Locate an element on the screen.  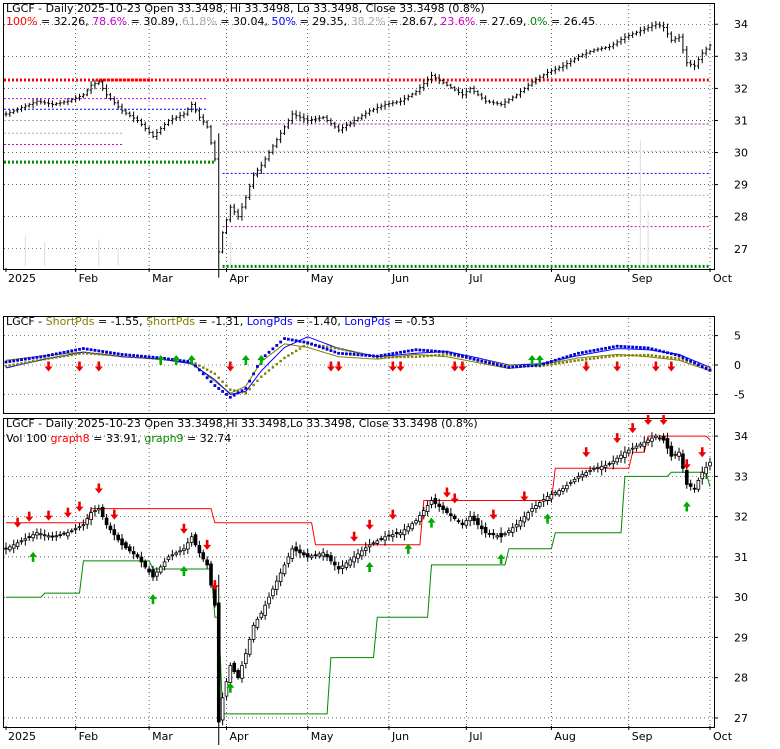
fib-618-label: 61.8% is located at coordinates (199, 21).